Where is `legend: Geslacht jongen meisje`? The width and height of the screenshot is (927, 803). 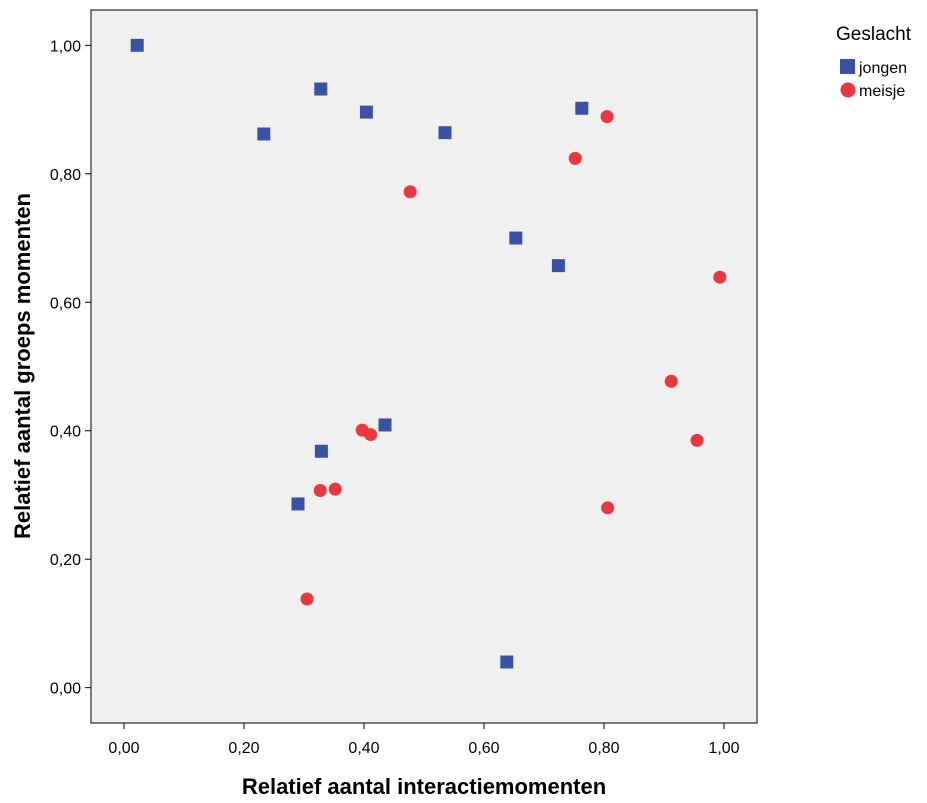 legend: Geslacht jongen meisje is located at coordinates (874, 62).